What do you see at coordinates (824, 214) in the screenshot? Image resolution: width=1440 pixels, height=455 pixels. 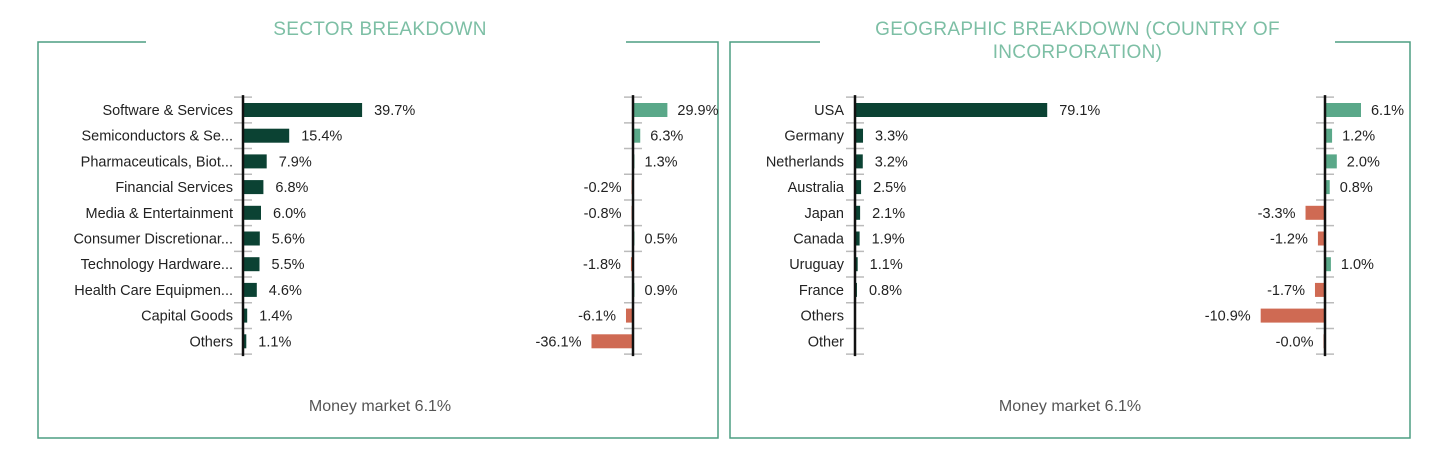 I see `category-label: Japan` at bounding box center [824, 214].